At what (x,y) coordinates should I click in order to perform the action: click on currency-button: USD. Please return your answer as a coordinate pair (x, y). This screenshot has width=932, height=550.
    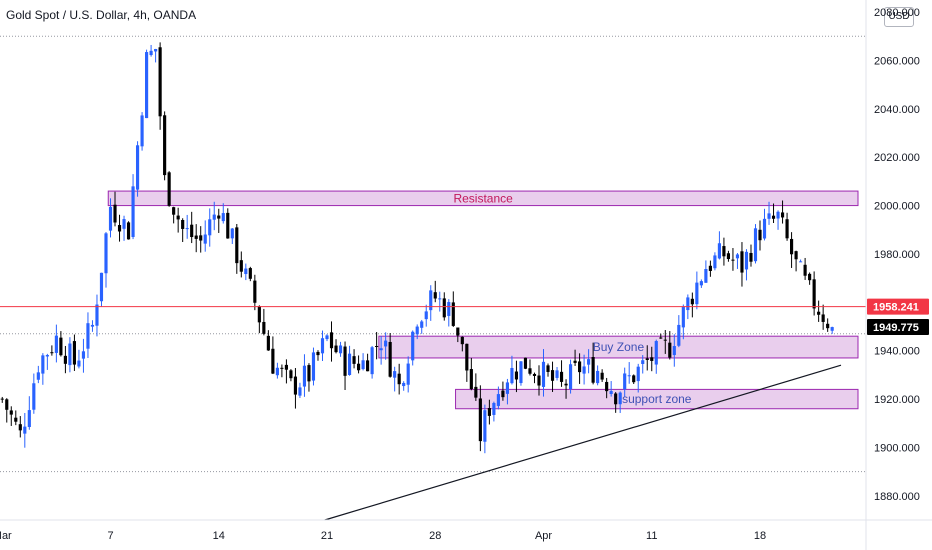
    Looking at the image, I should click on (899, 17).